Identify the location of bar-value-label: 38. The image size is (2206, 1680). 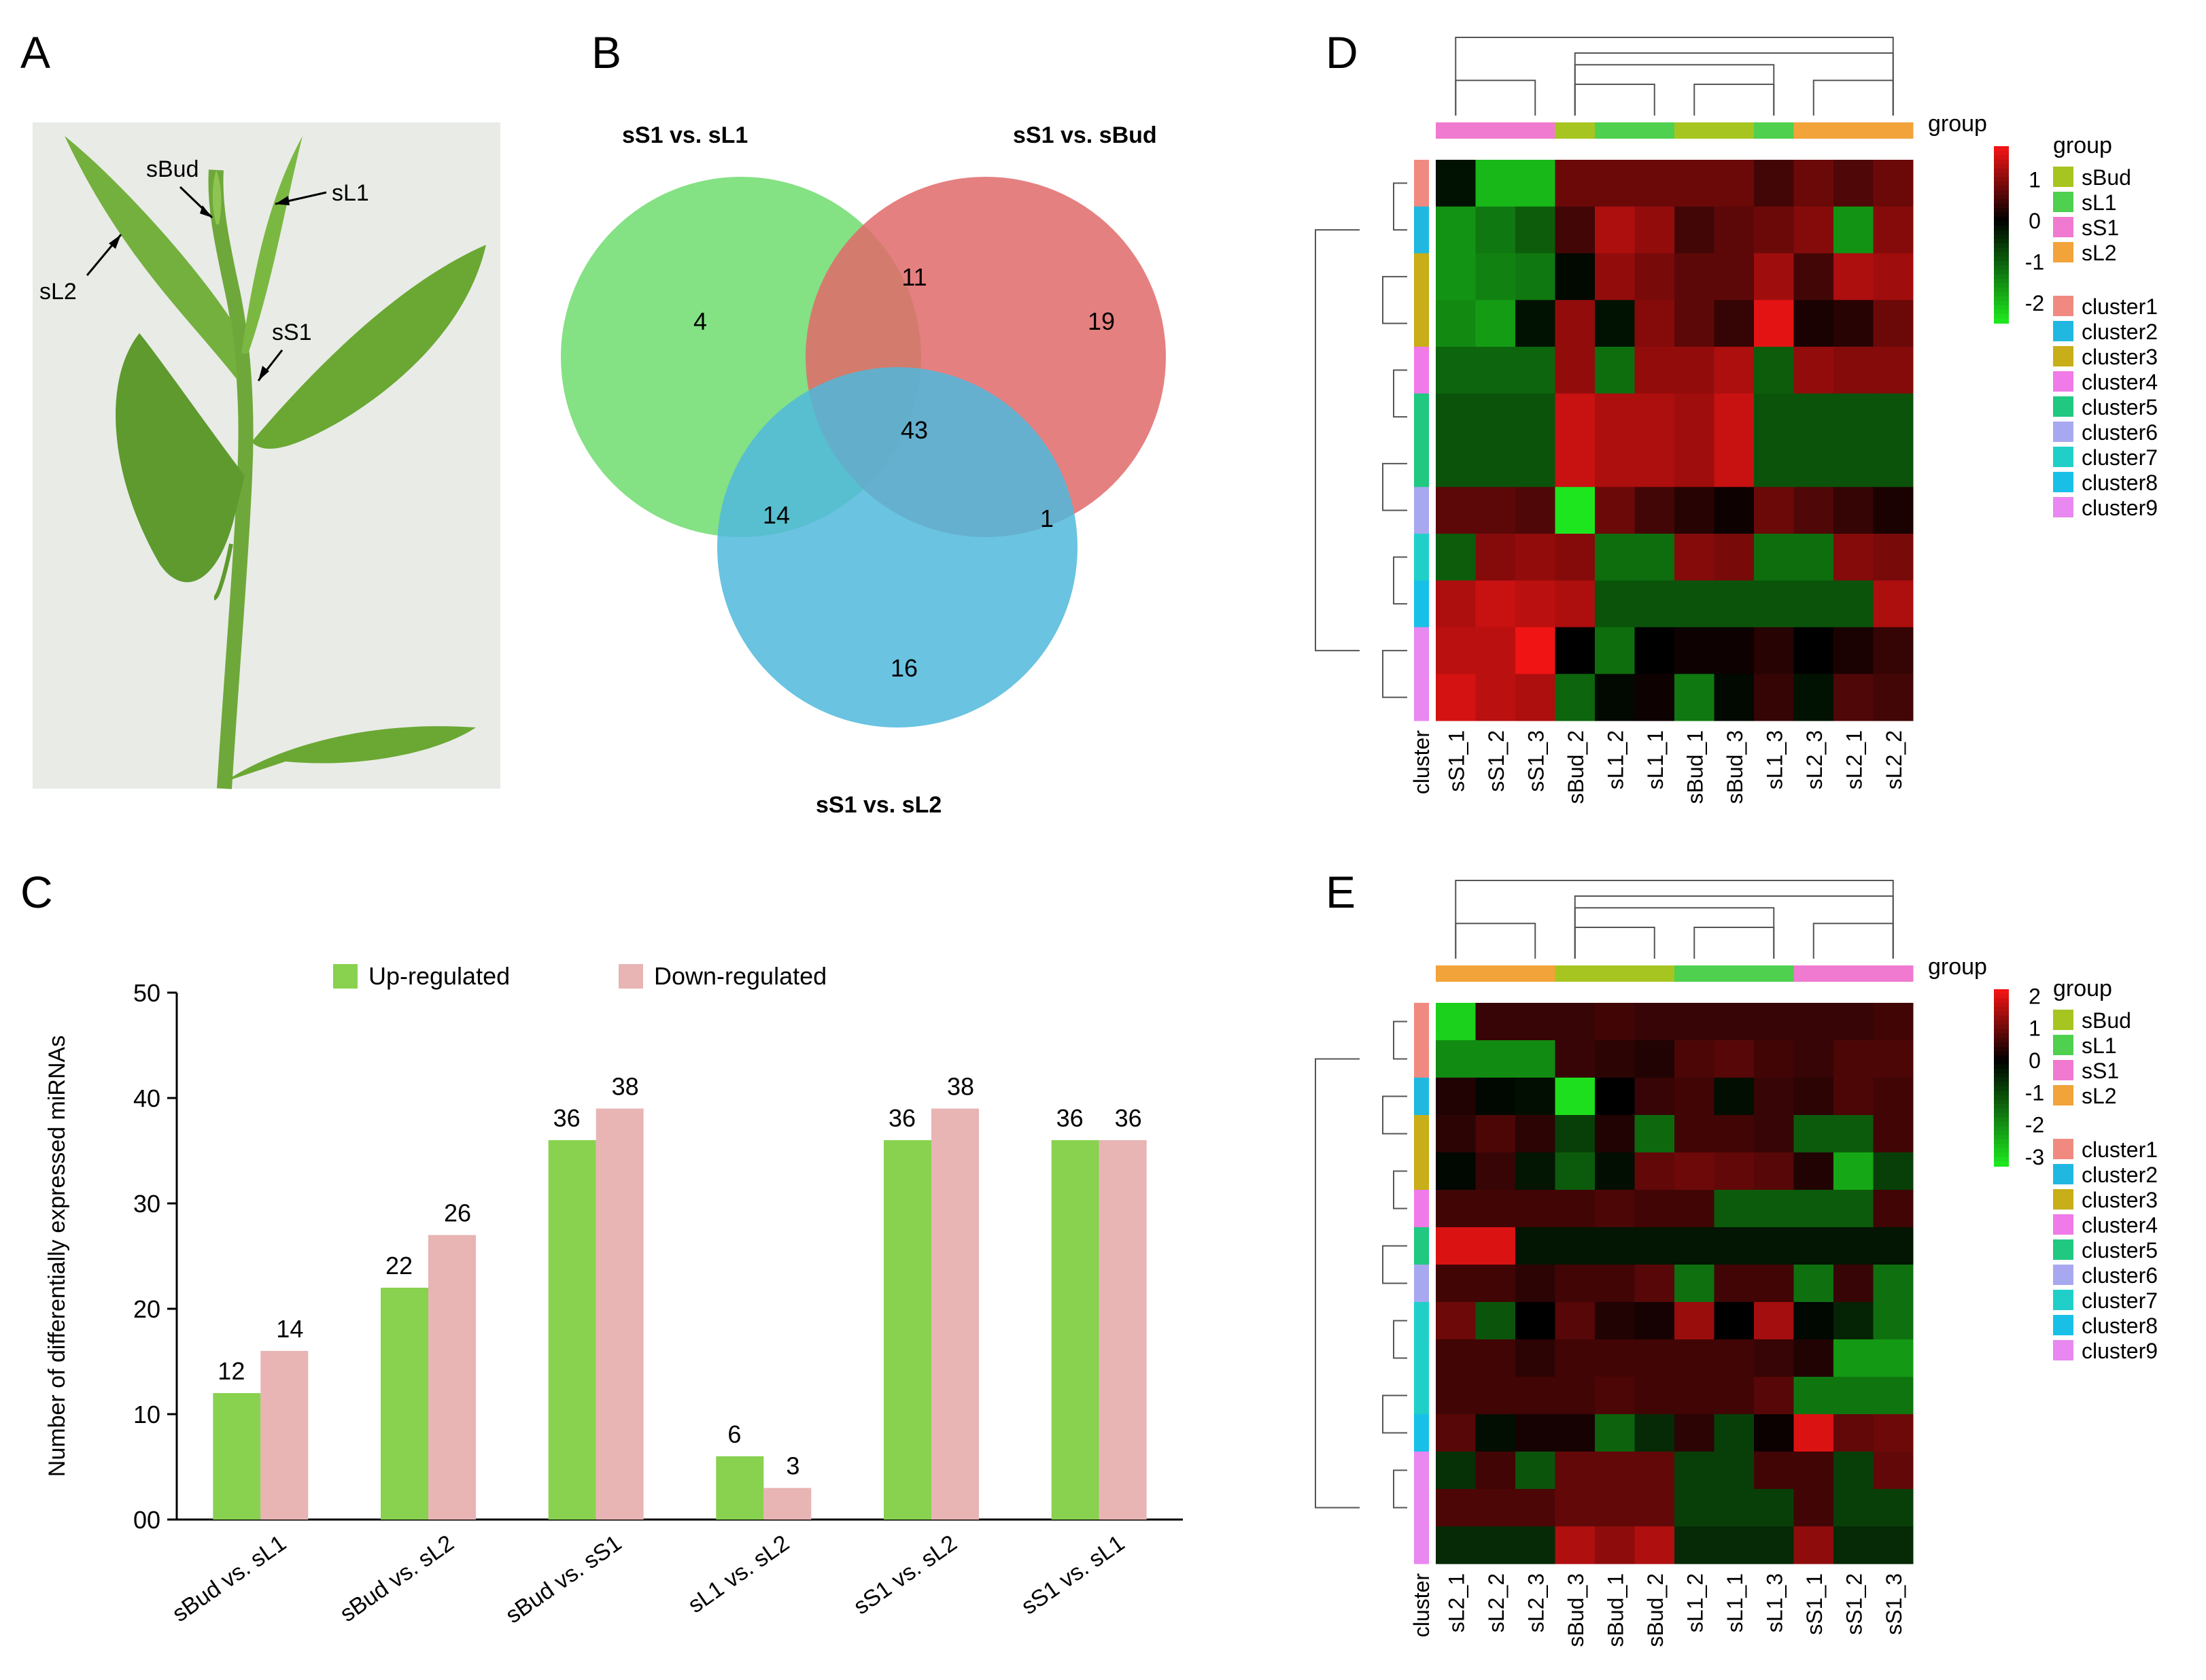
(625, 1087).